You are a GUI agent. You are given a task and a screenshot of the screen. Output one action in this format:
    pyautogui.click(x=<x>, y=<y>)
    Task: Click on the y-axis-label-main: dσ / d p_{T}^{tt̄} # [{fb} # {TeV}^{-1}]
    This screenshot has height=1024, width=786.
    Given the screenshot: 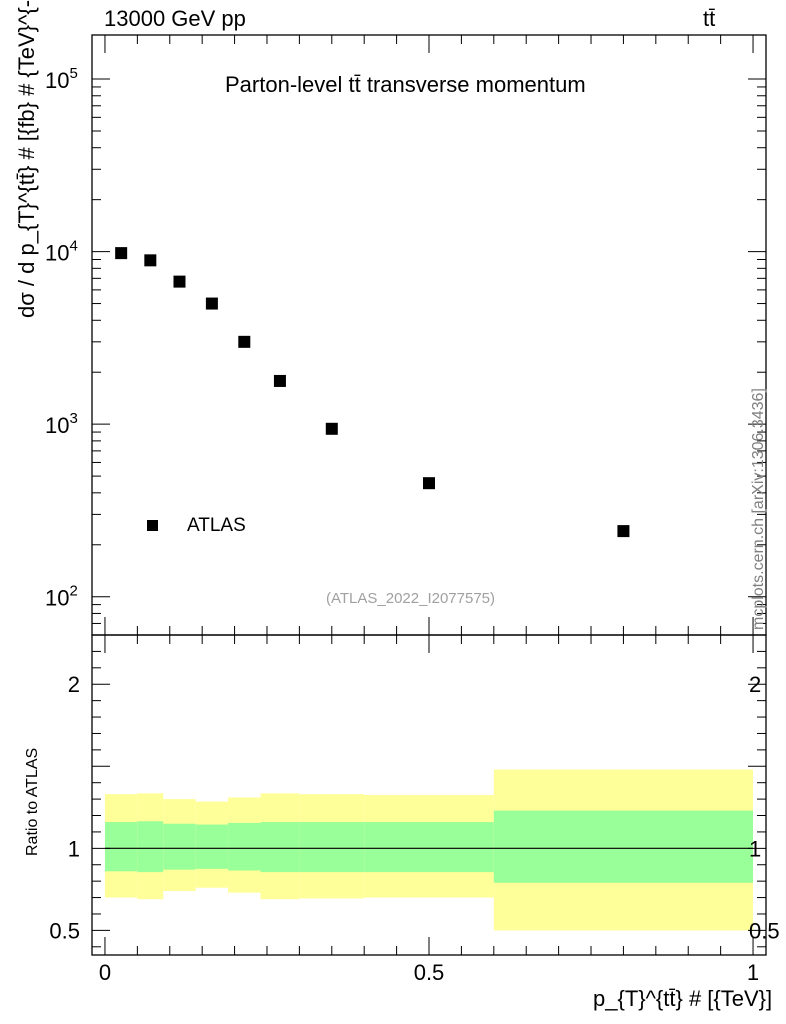 What is the action you would take?
    pyautogui.click(x=26, y=159)
    